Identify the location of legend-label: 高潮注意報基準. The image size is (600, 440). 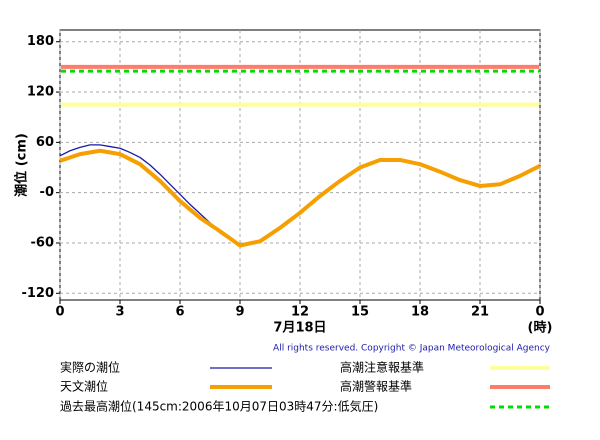
(382, 367).